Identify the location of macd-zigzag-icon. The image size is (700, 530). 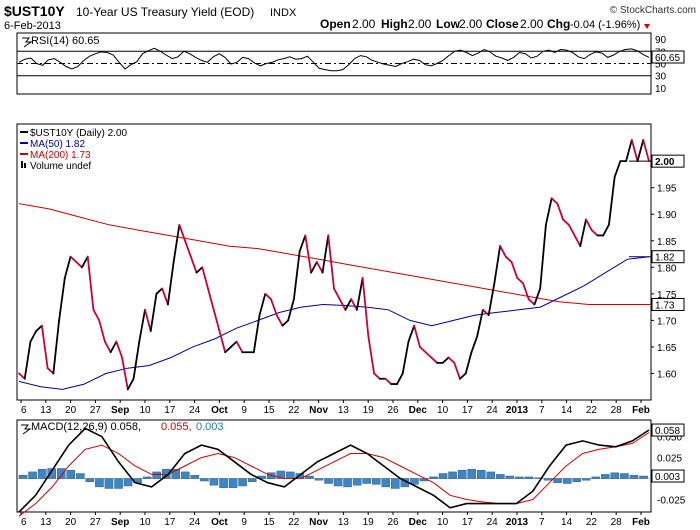
(26, 429).